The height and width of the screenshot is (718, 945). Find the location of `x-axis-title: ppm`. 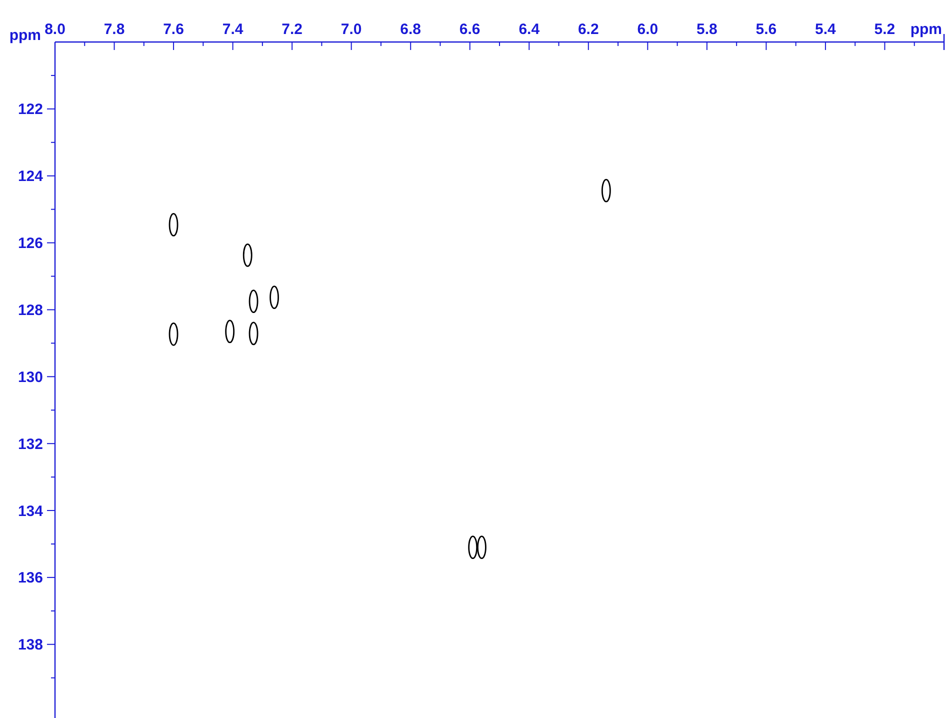

x-axis-title: ppm is located at coordinates (926, 29).